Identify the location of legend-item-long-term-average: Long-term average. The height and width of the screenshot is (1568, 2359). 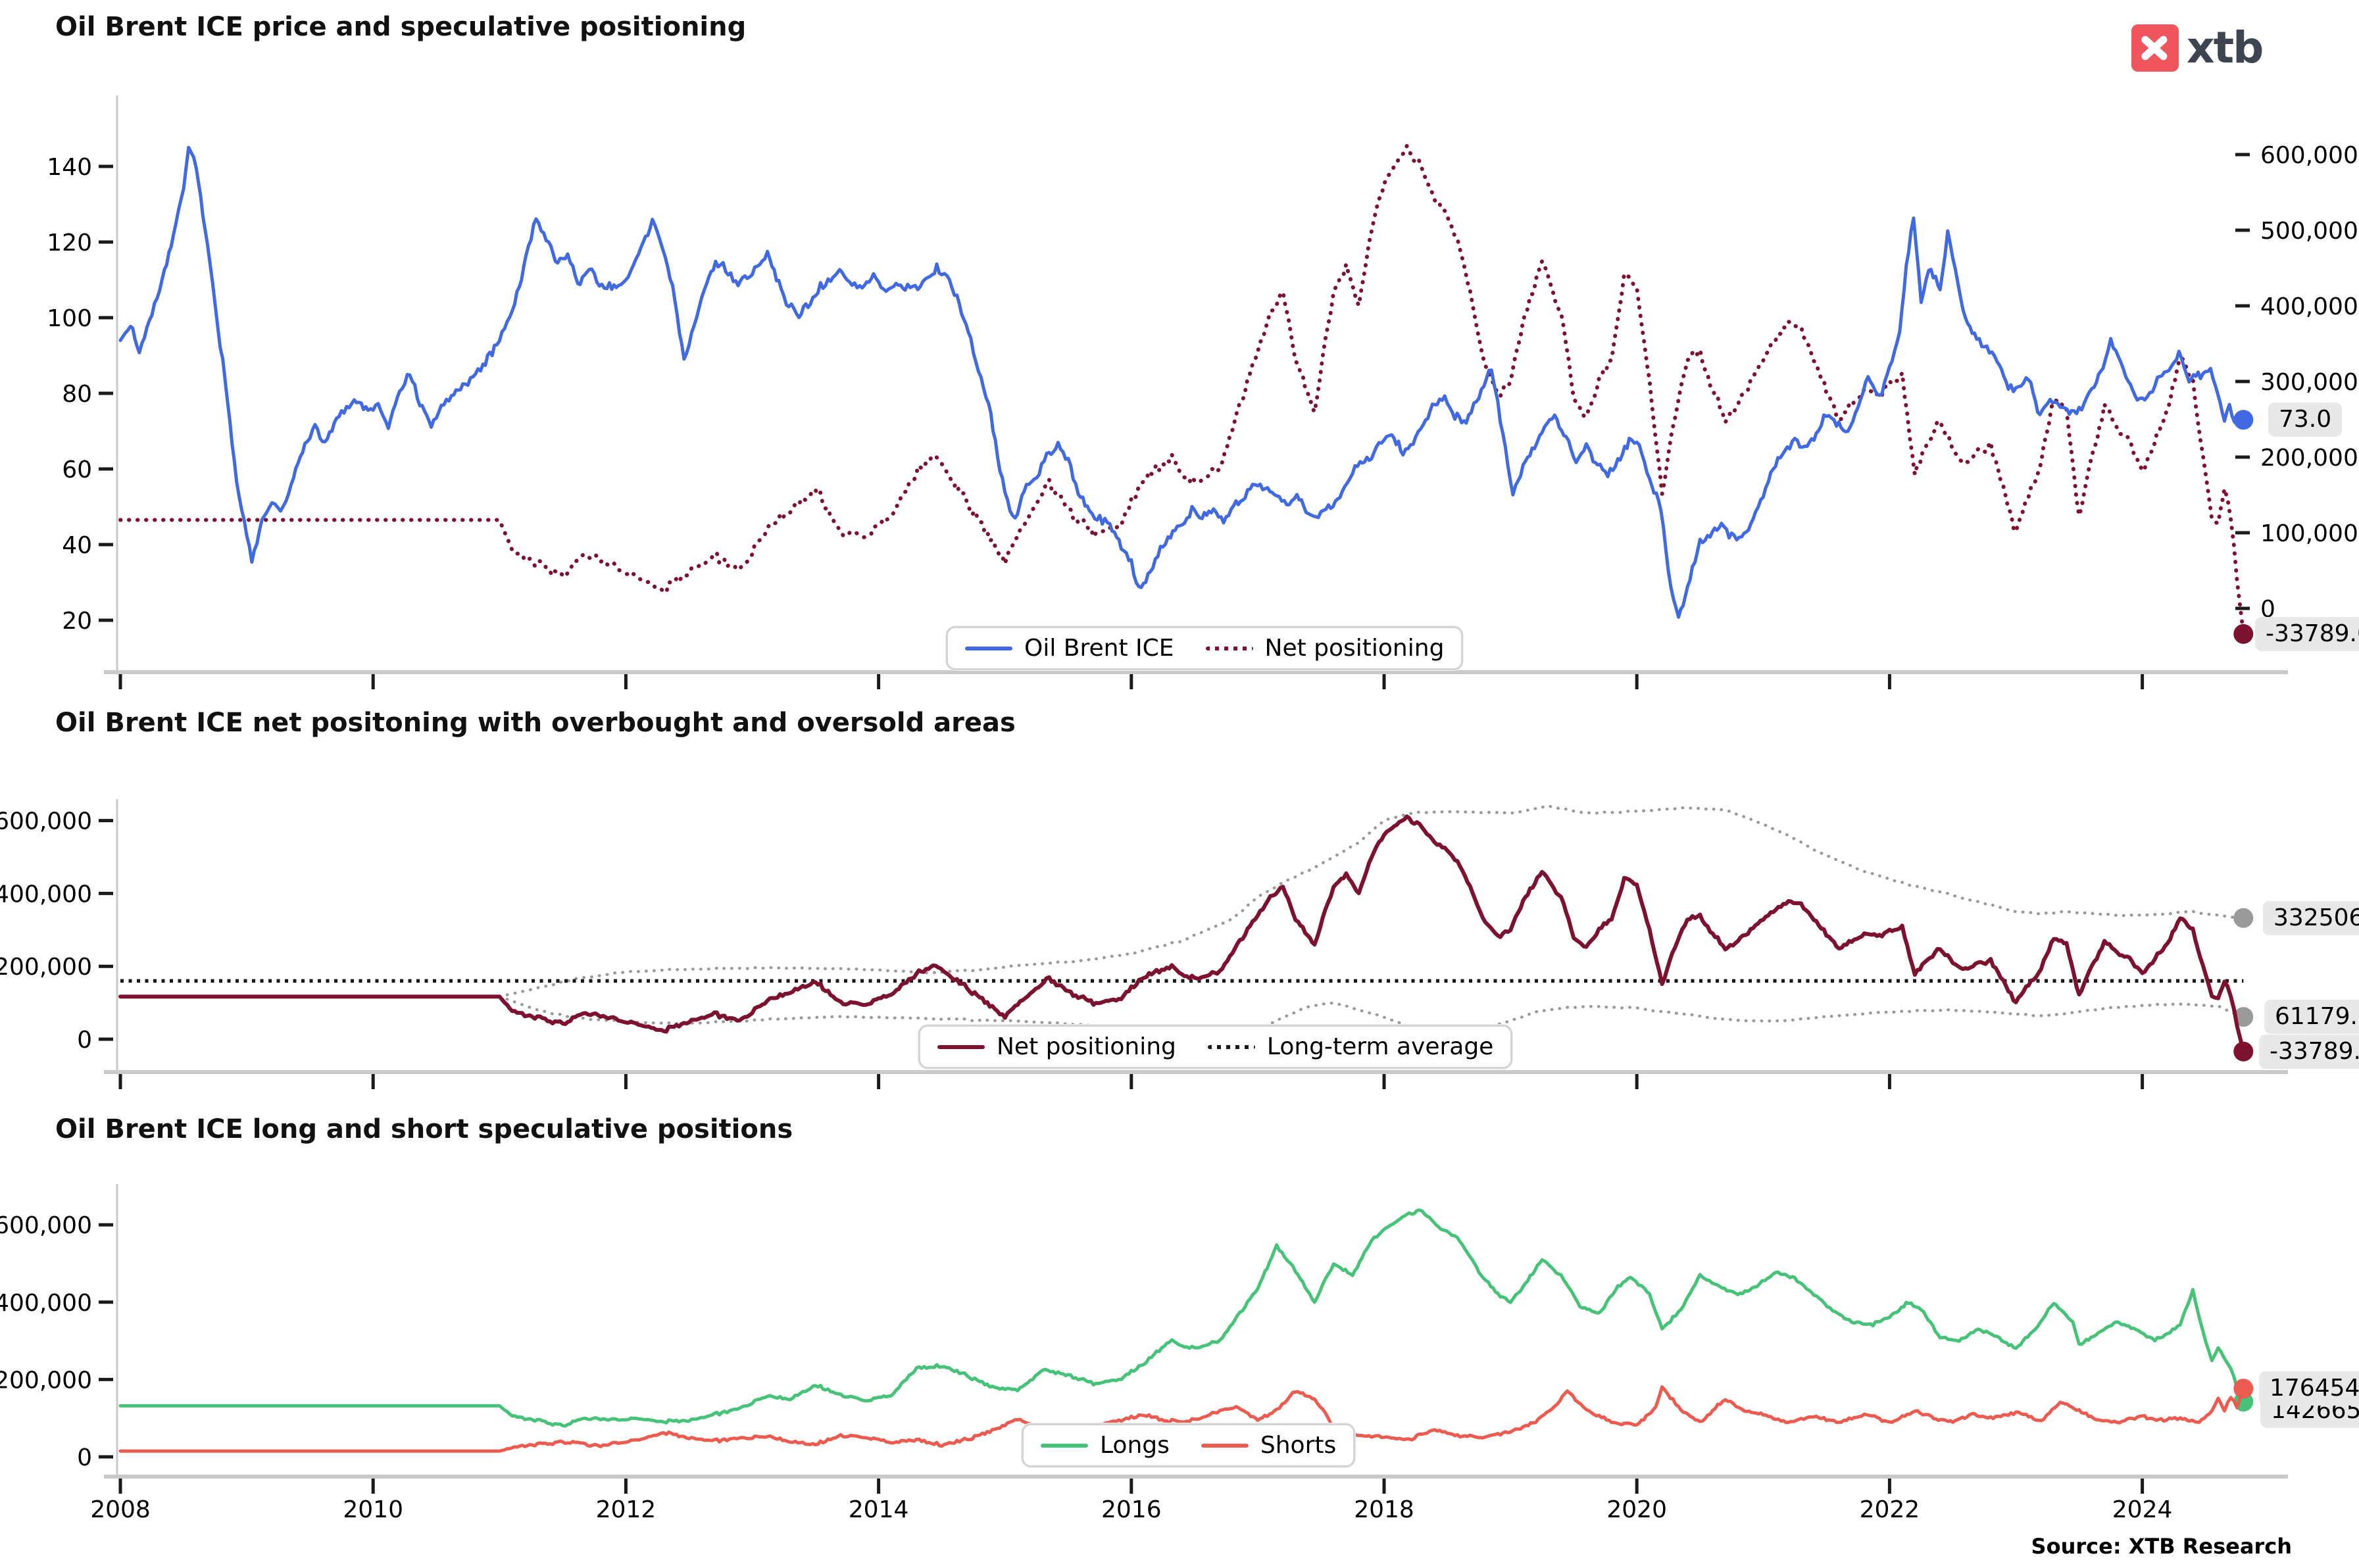
(1350, 1046).